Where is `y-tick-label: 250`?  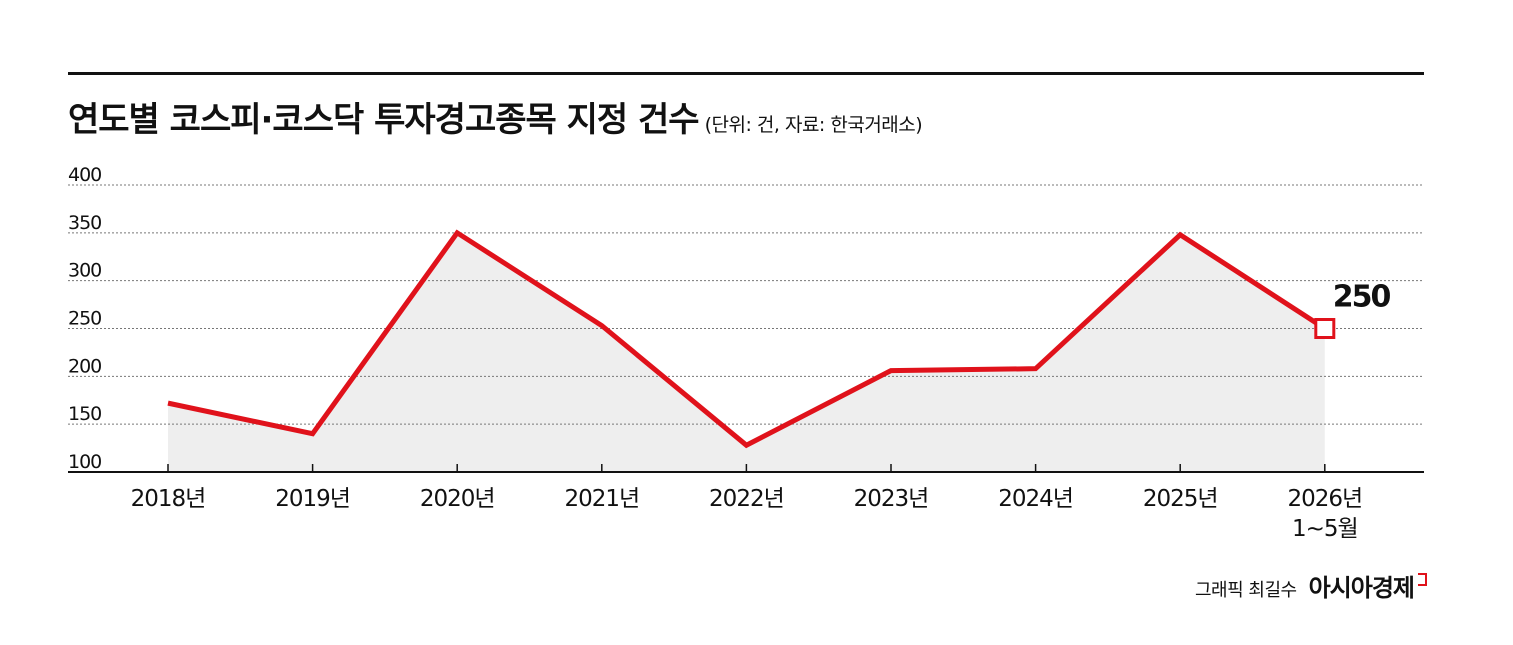 y-tick-label: 250 is located at coordinates (84, 319).